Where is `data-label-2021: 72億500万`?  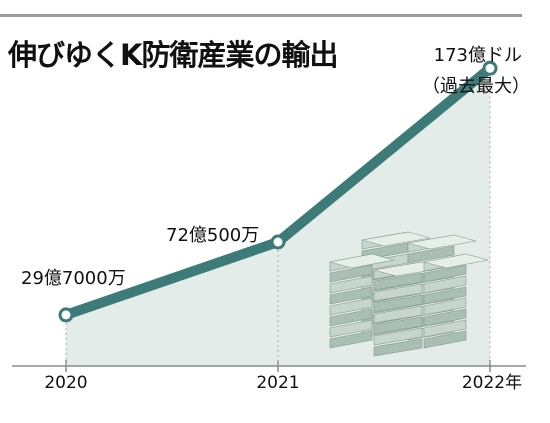 data-label-2021: 72億500万 is located at coordinates (212, 235).